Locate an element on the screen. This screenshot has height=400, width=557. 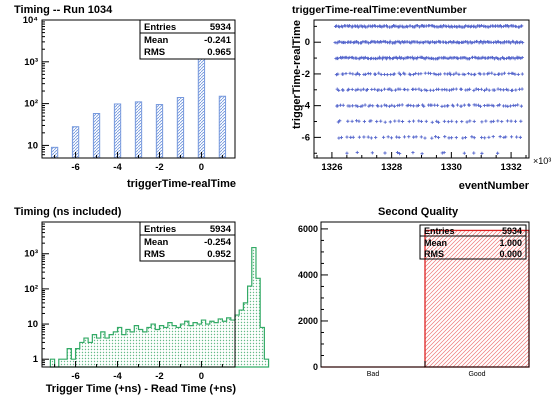
x-tick-label: 1332 is located at coordinates (511, 167).